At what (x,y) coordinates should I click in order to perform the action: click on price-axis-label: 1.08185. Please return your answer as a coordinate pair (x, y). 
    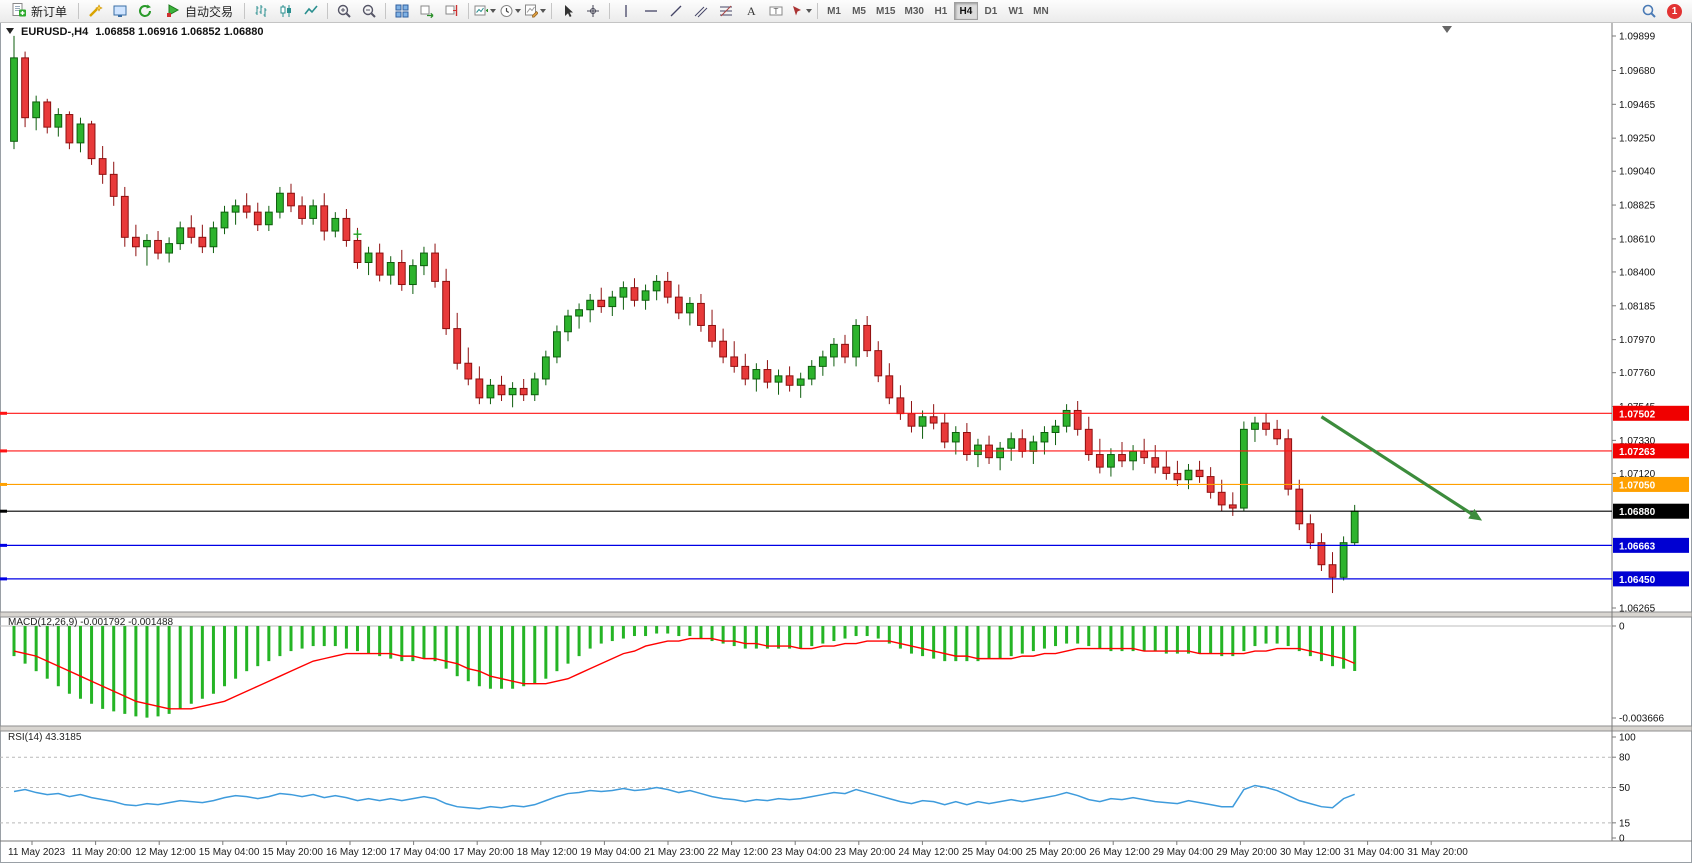
    Looking at the image, I should click on (1637, 306).